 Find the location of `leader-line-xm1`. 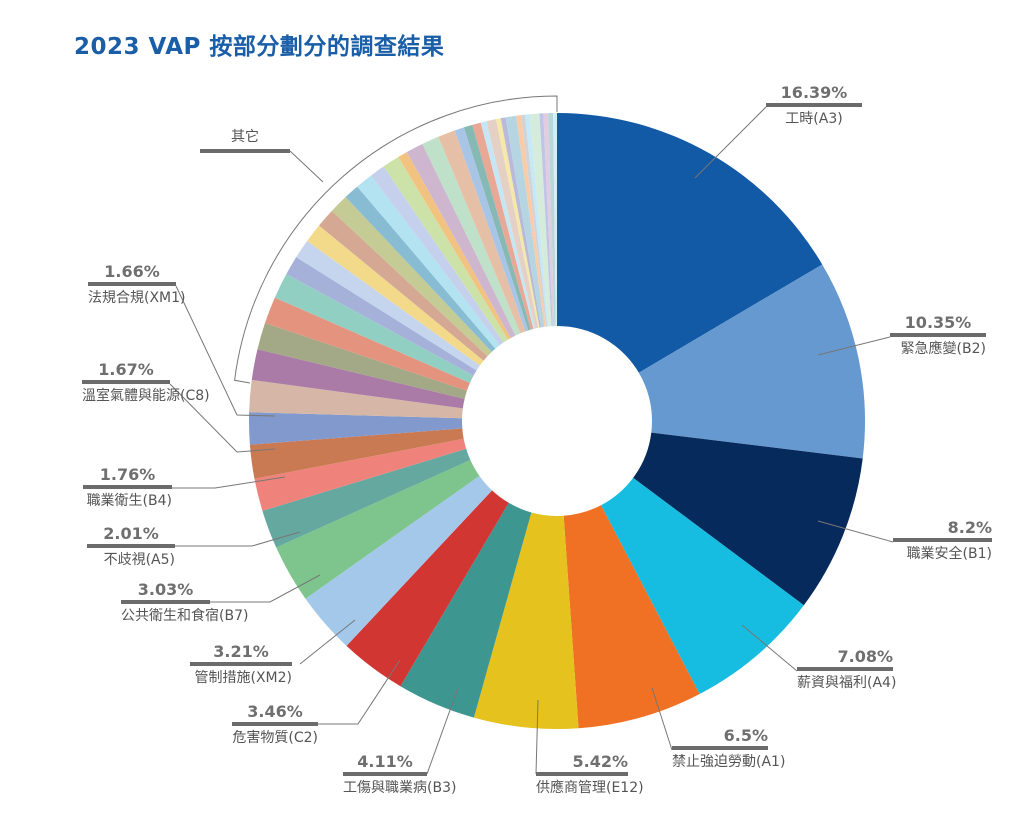

leader-line-xm1 is located at coordinates (225, 351).